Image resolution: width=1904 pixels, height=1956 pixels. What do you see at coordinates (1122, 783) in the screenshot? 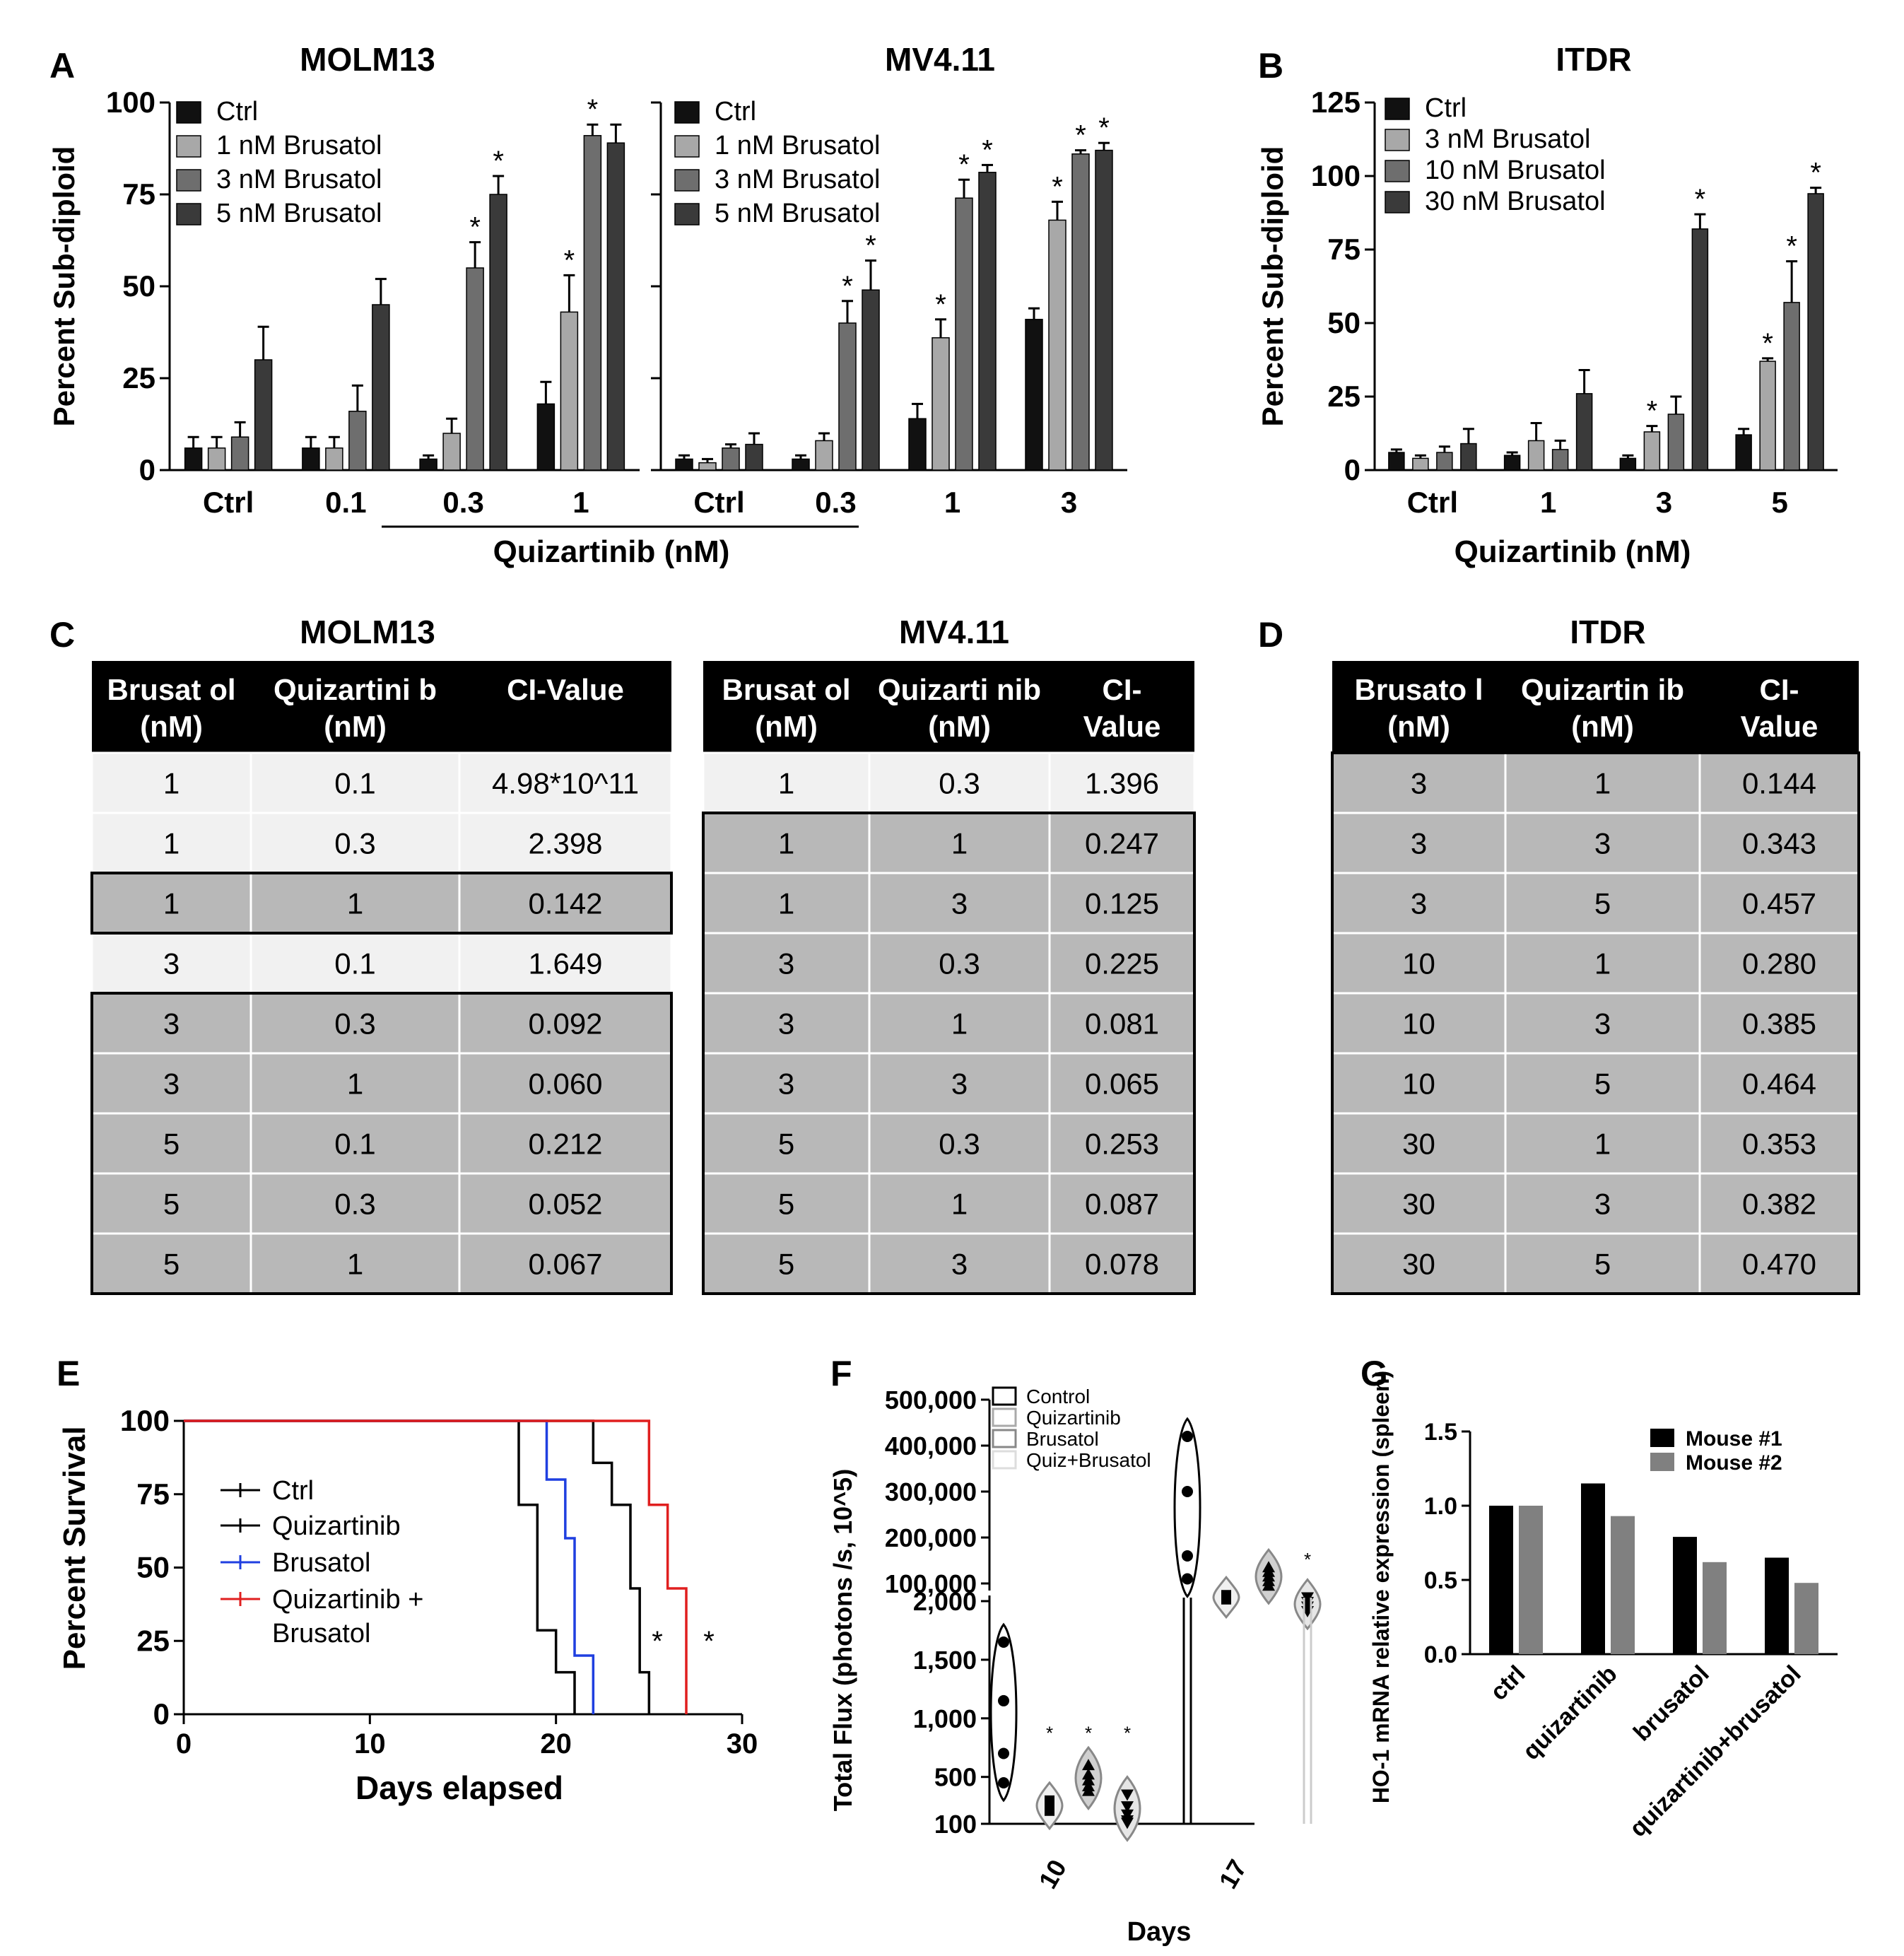
I see `table-cell: 1.396` at bounding box center [1122, 783].